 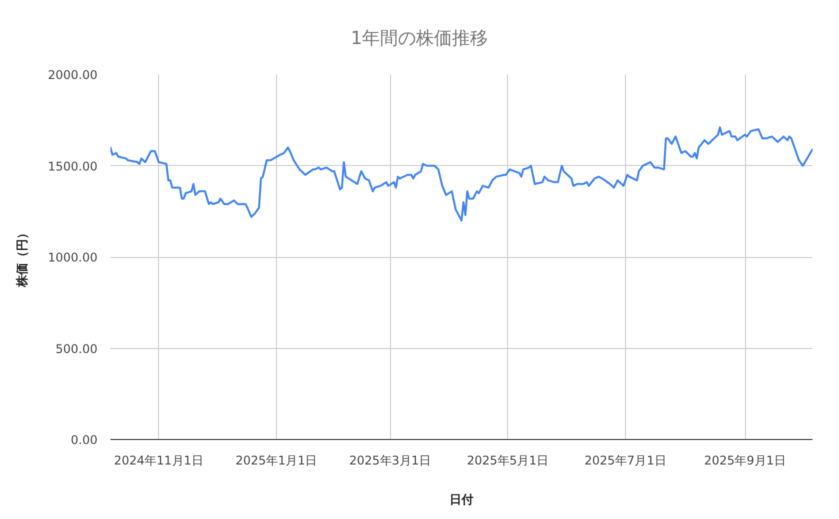 What do you see at coordinates (745, 461) in the screenshot?
I see `x-tick-label: 2025年9月1日` at bounding box center [745, 461].